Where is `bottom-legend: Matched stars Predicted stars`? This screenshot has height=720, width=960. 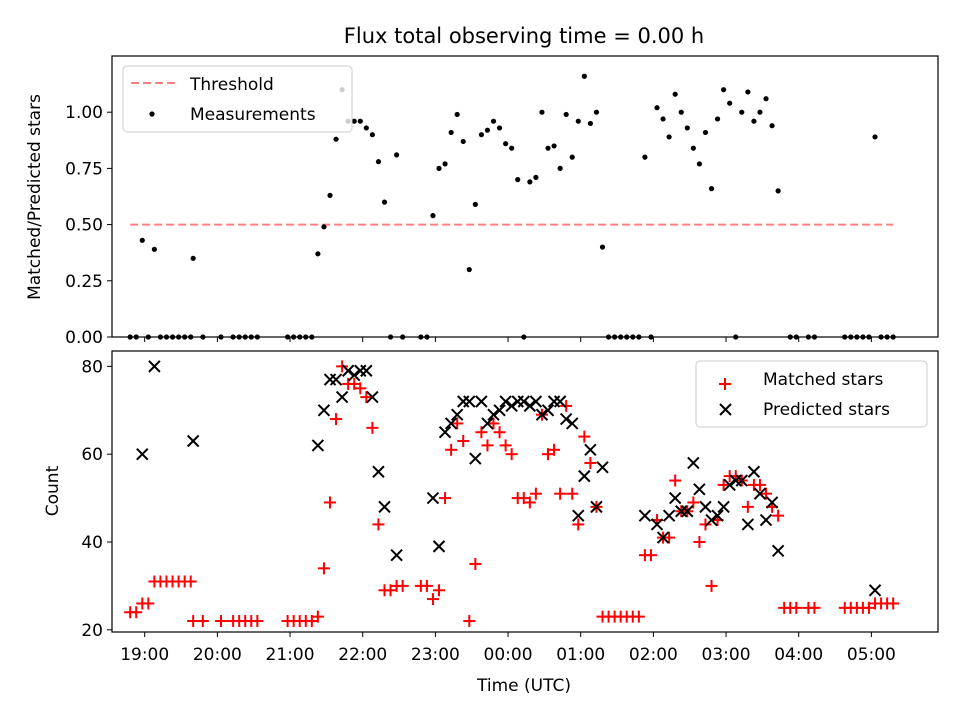
bottom-legend: Matched stars Predicted stars is located at coordinates (811, 394).